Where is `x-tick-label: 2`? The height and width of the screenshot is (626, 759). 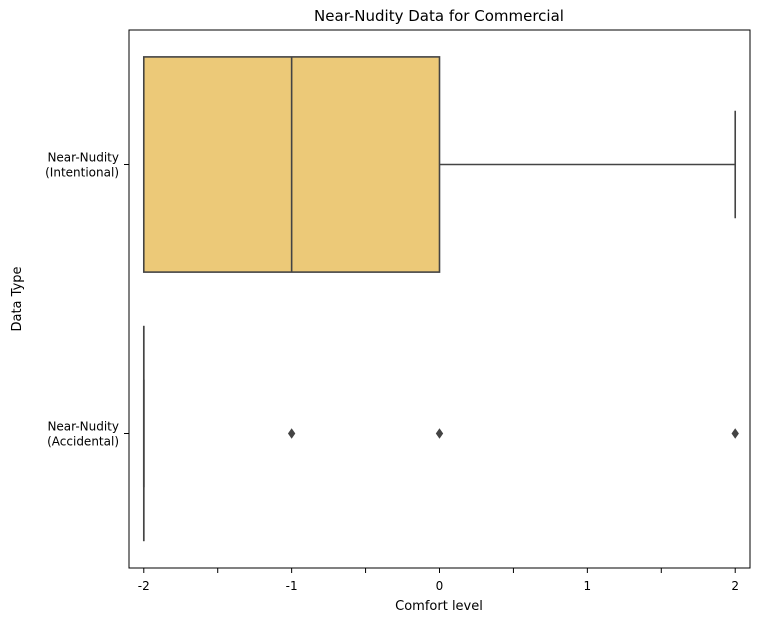
x-tick-label: 2 is located at coordinates (735, 586).